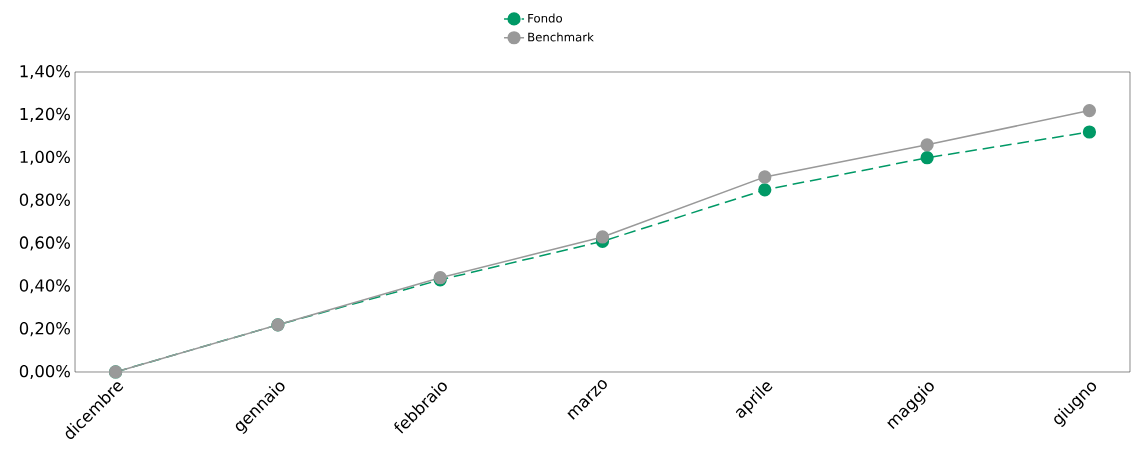 The image size is (1133, 457). What do you see at coordinates (44, 329) in the screenshot?
I see `y-tick-label: 0,20%` at bounding box center [44, 329].